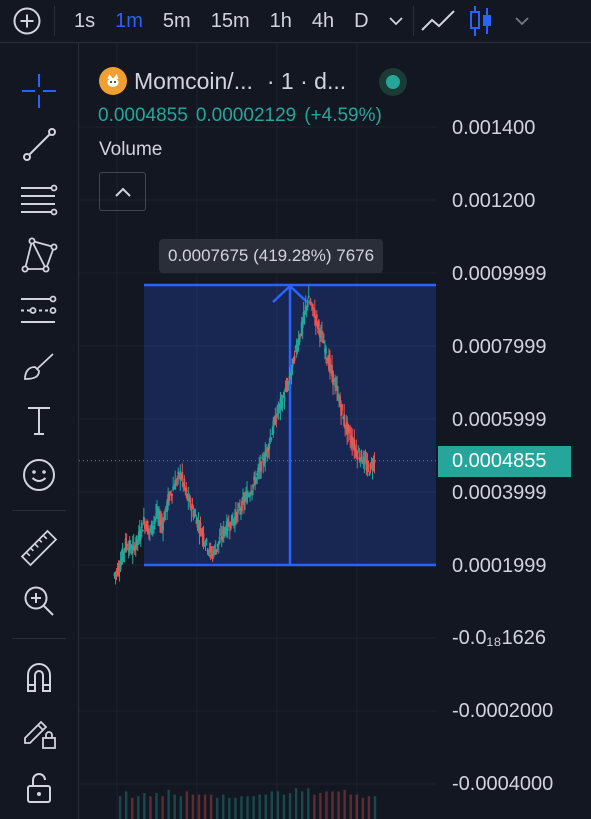  I want to click on price-axis-tick: 0.0007999, so click(499, 347).